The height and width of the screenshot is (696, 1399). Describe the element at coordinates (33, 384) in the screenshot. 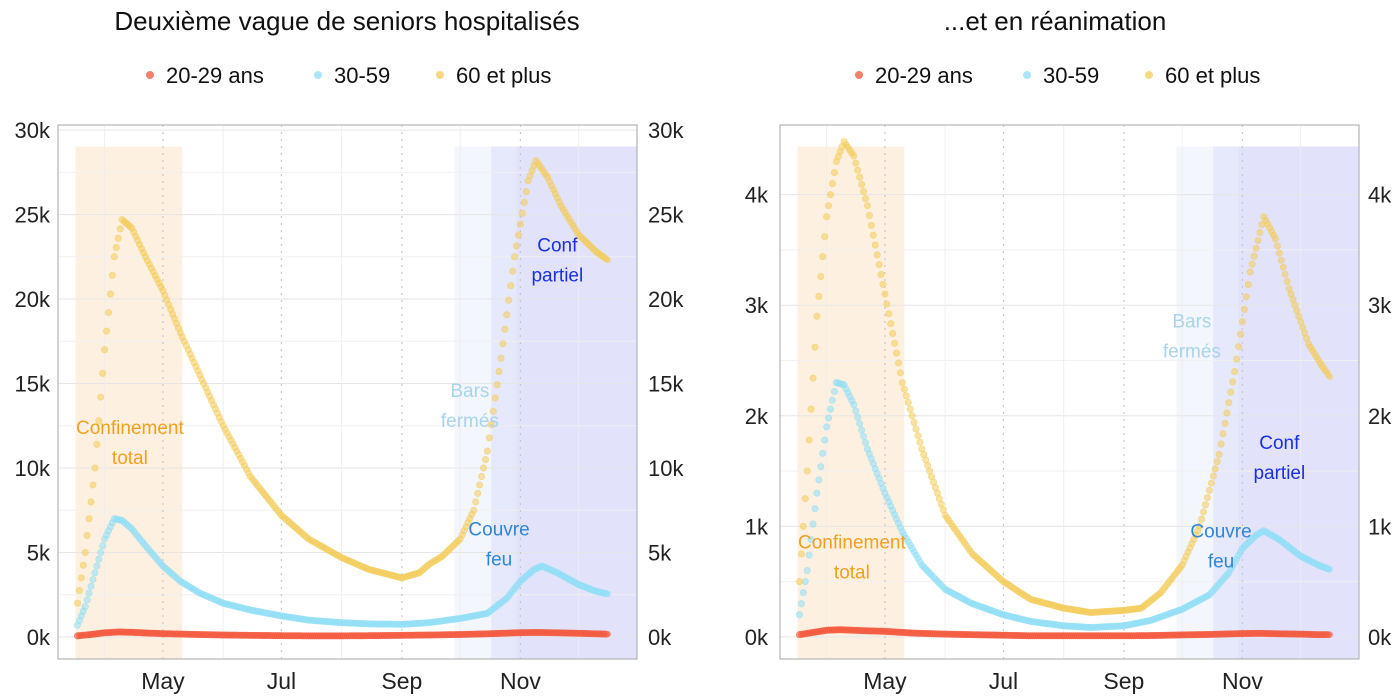

I see `y-tick-label: 15k` at that location.